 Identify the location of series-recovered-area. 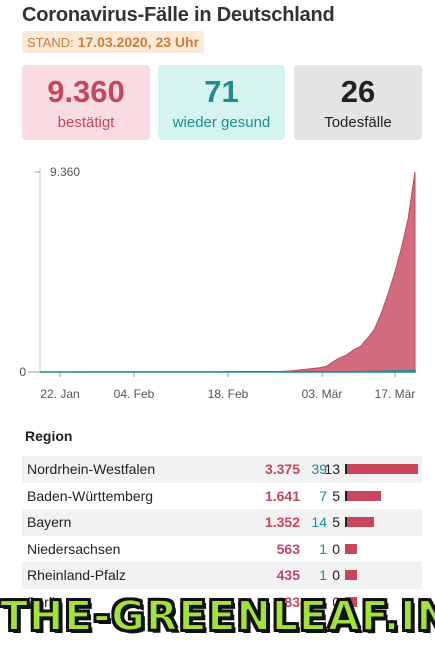
(228, 371).